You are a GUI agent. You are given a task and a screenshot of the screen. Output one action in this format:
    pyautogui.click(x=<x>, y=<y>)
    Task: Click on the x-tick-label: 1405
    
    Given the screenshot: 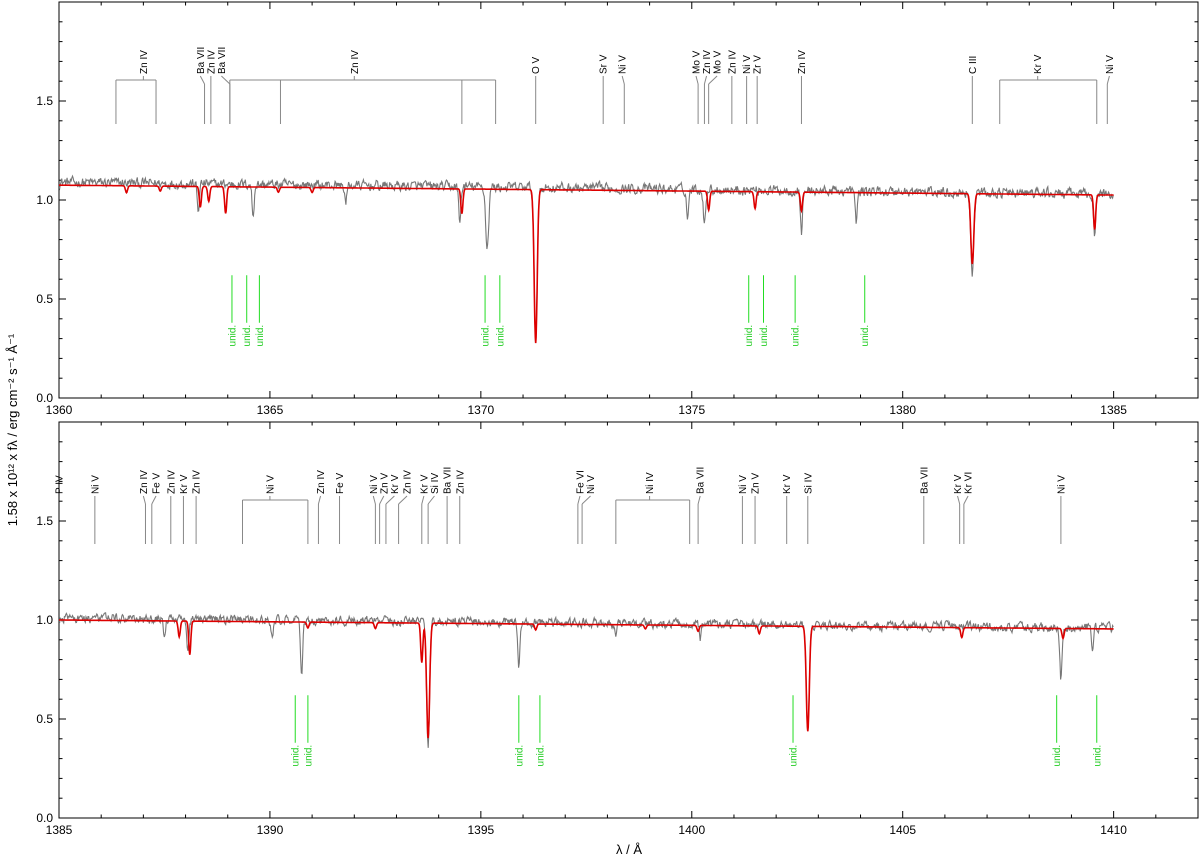 What is the action you would take?
    pyautogui.click(x=902, y=830)
    